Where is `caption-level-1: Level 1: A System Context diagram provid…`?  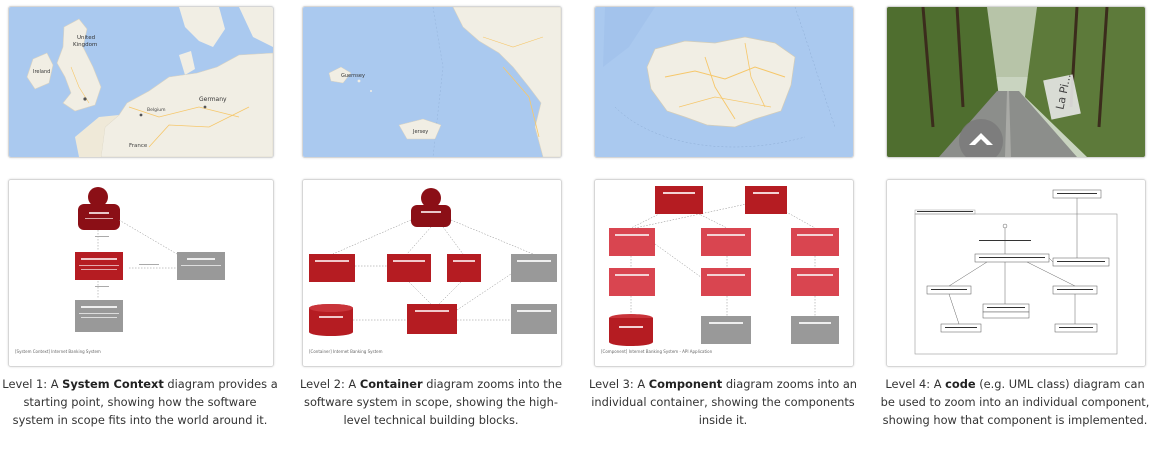
caption-level-1: Level 1: A System Context diagram provid… is located at coordinates (140, 402).